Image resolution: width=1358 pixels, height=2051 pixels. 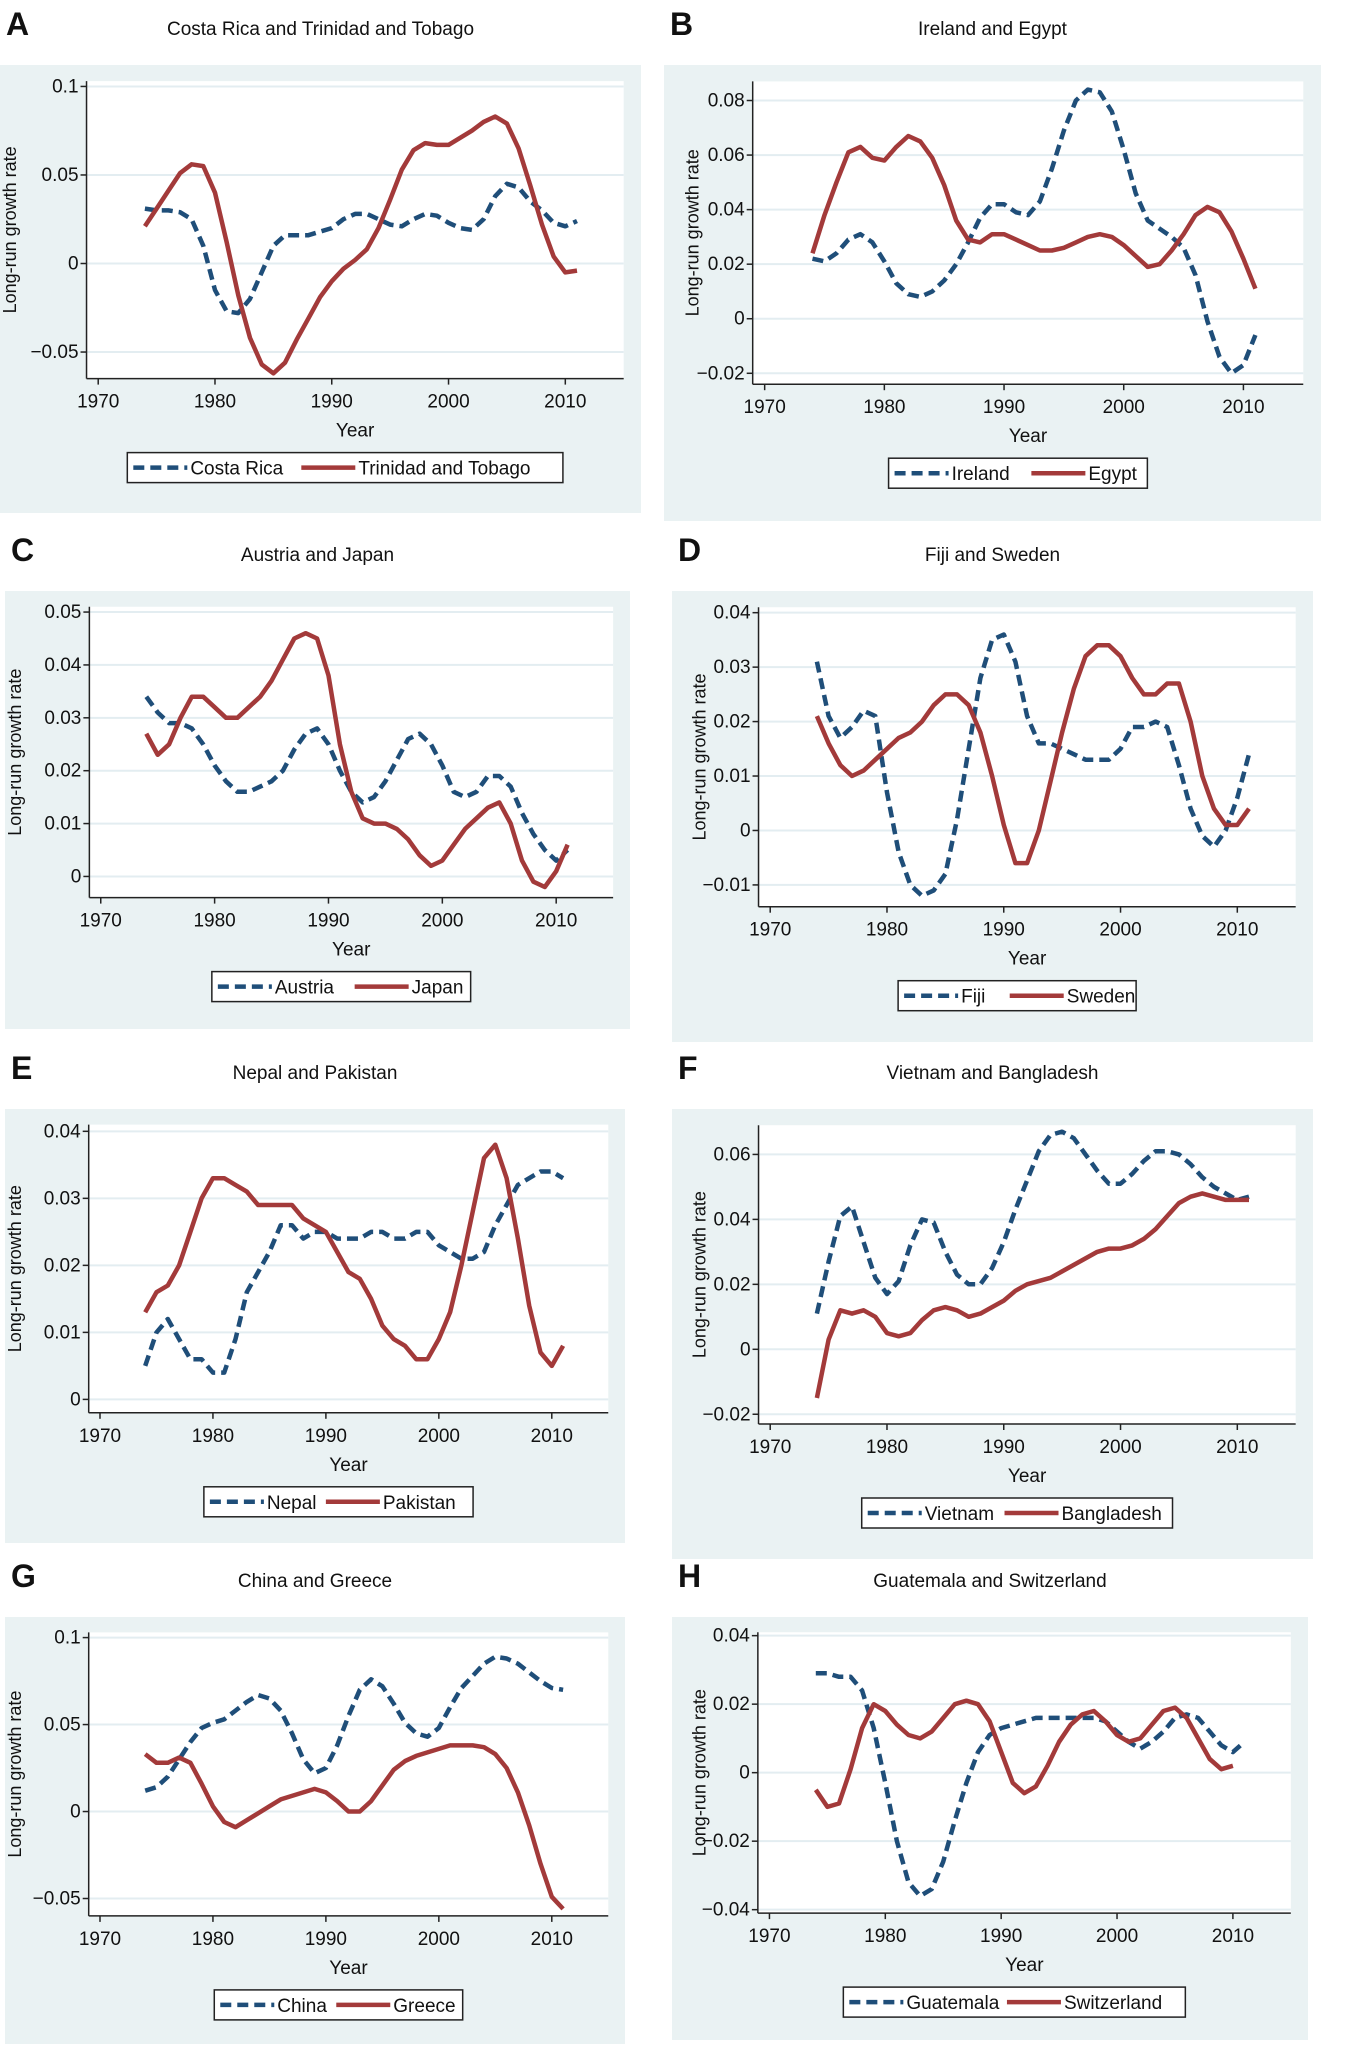 I want to click on y-tick-label: −0.01, so click(x=726, y=885).